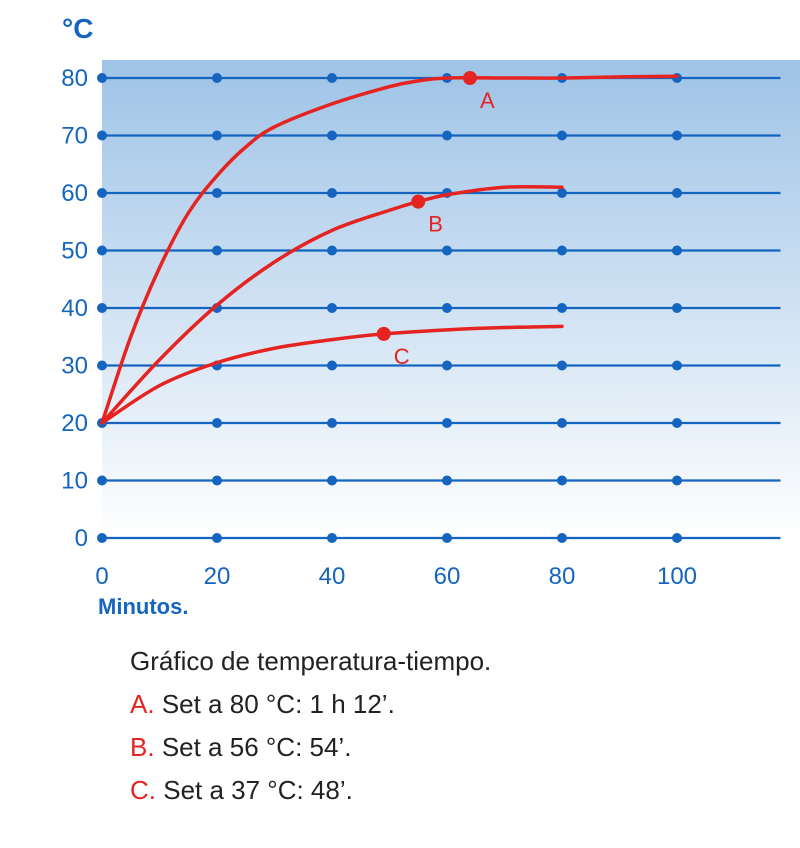  What do you see at coordinates (142, 747) in the screenshot?
I see `caption-letter-b: B.` at bounding box center [142, 747].